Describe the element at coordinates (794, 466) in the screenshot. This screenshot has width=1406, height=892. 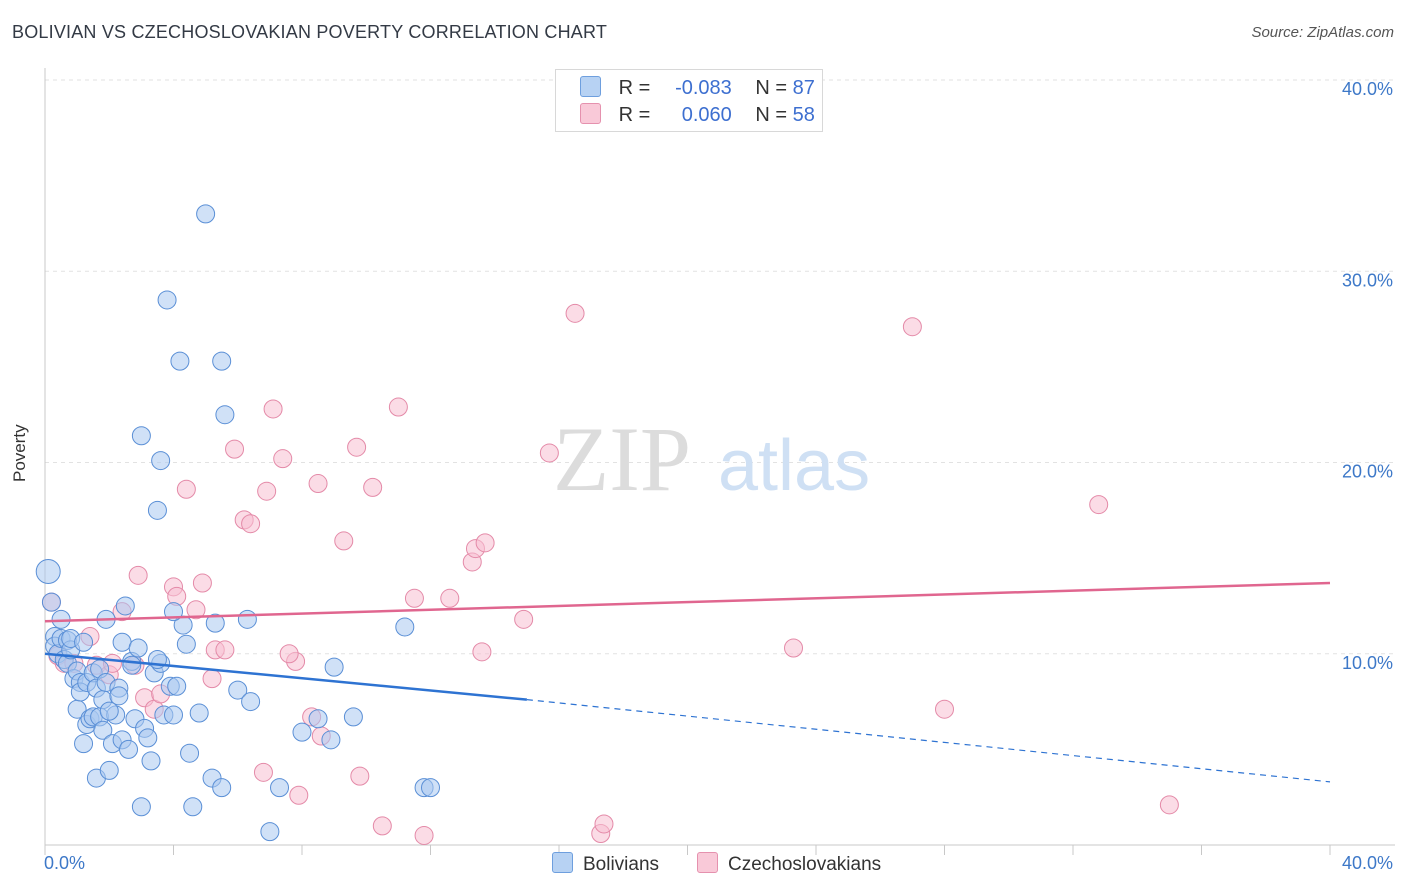
I see `watermark-atlas: atlas` at that location.